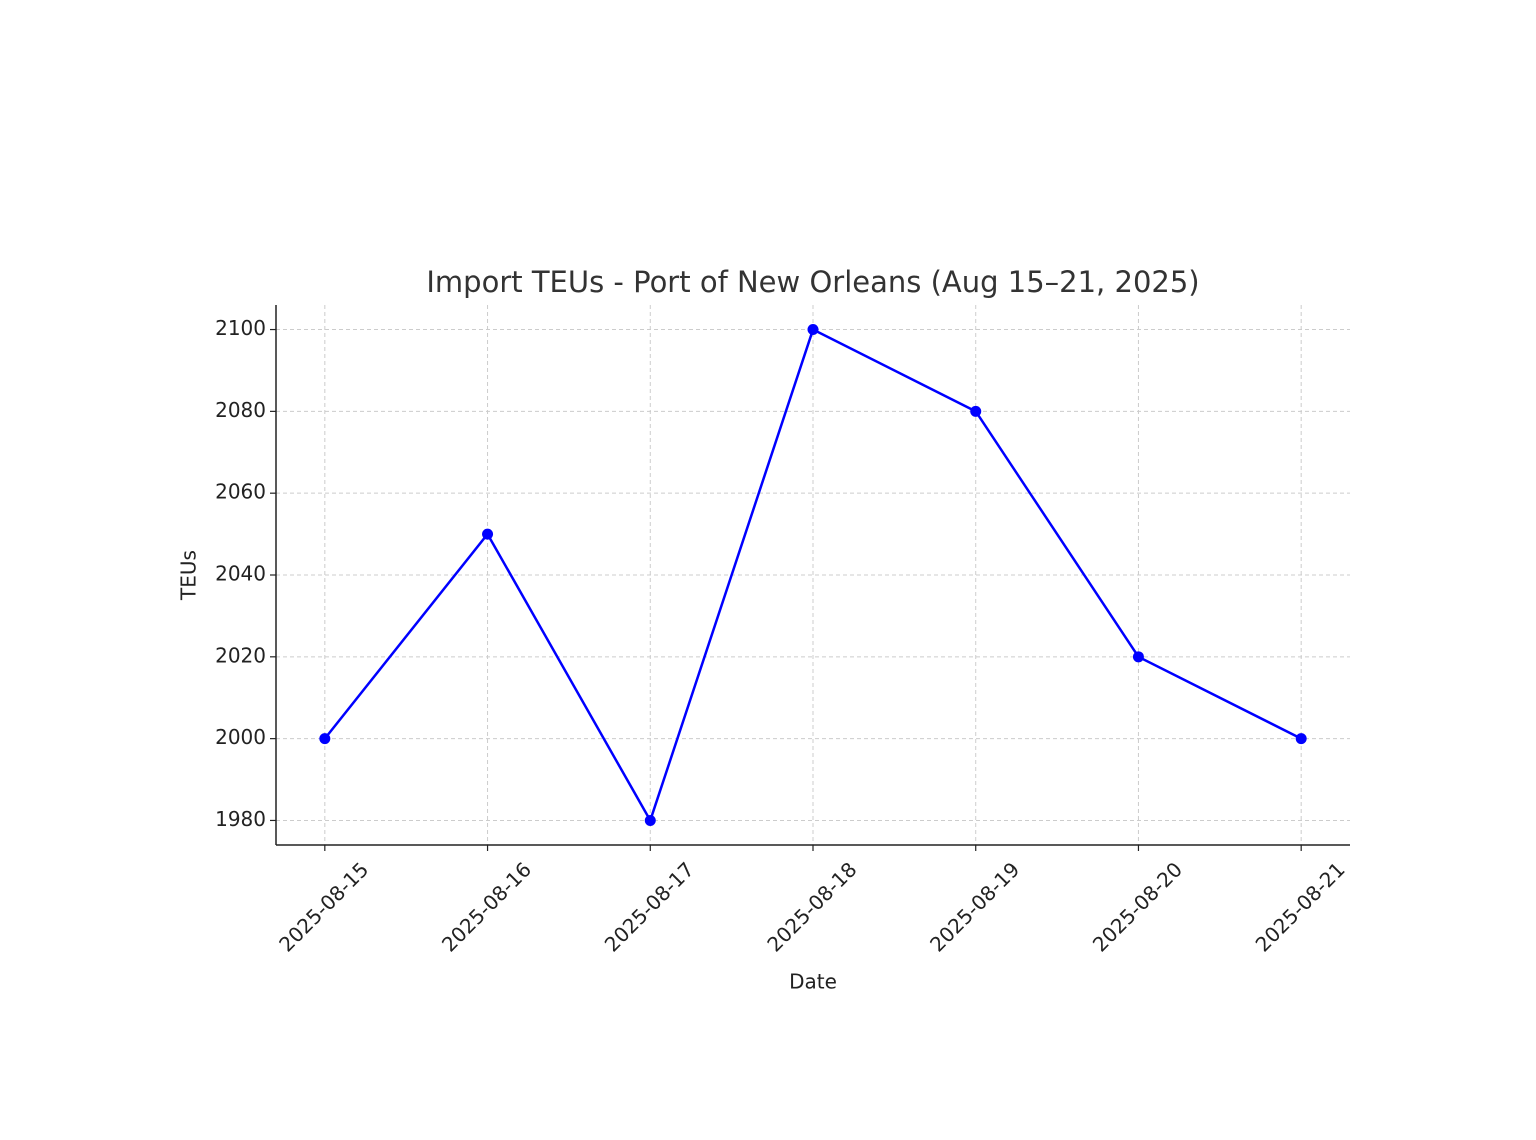 Image resolution: width=1536 pixels, height=1140 pixels. What do you see at coordinates (811, 906) in the screenshot?
I see `x-tick-label: 2025-08-18` at bounding box center [811, 906].